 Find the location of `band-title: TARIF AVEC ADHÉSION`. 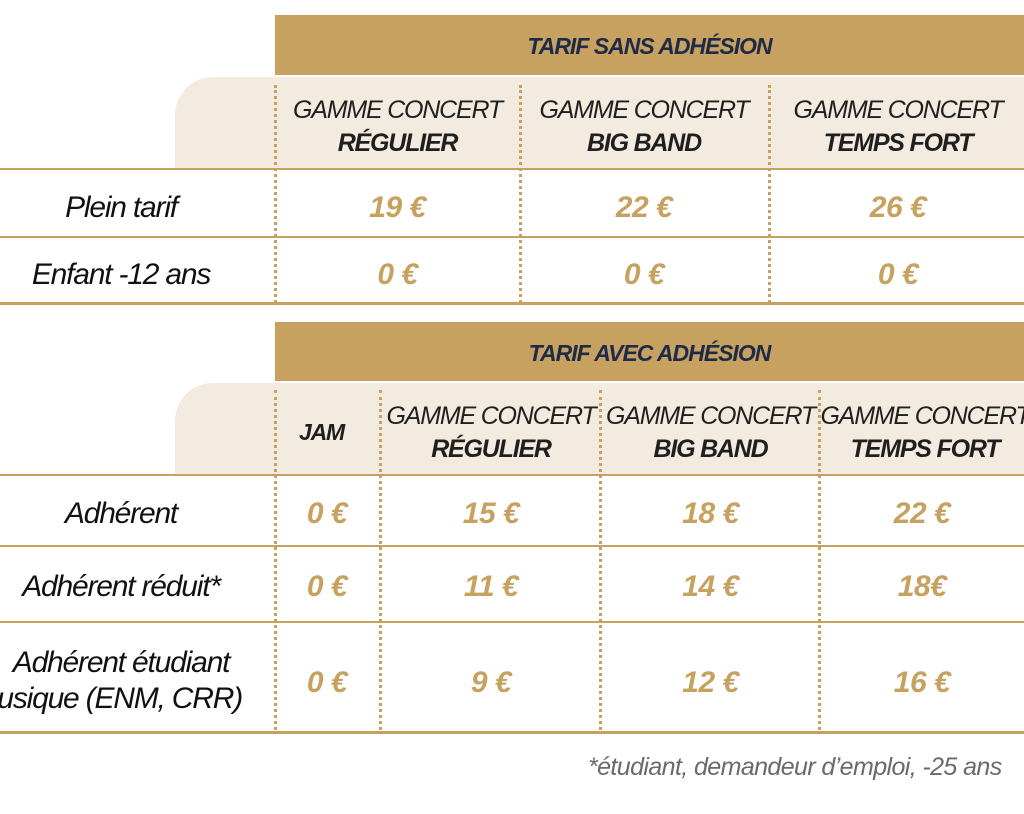

band-title: TARIF AVEC ADHÉSION is located at coordinates (650, 353).